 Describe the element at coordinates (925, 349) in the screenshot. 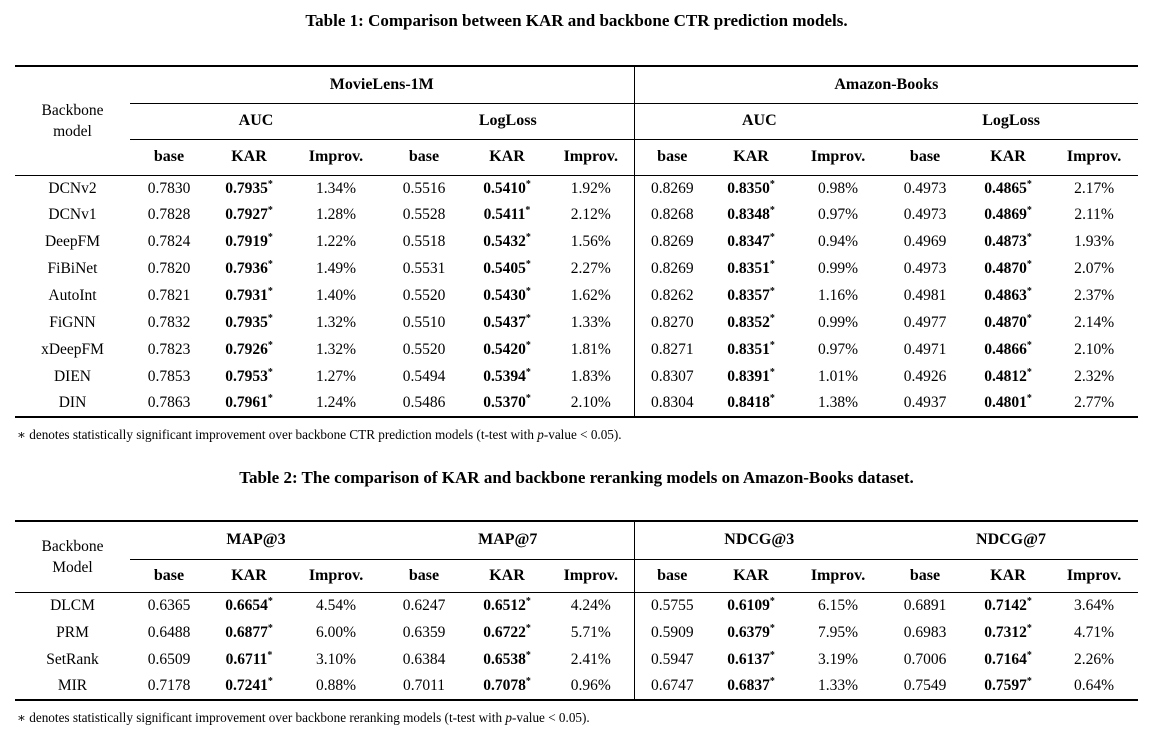

I see `cell-base: 0.4971` at that location.